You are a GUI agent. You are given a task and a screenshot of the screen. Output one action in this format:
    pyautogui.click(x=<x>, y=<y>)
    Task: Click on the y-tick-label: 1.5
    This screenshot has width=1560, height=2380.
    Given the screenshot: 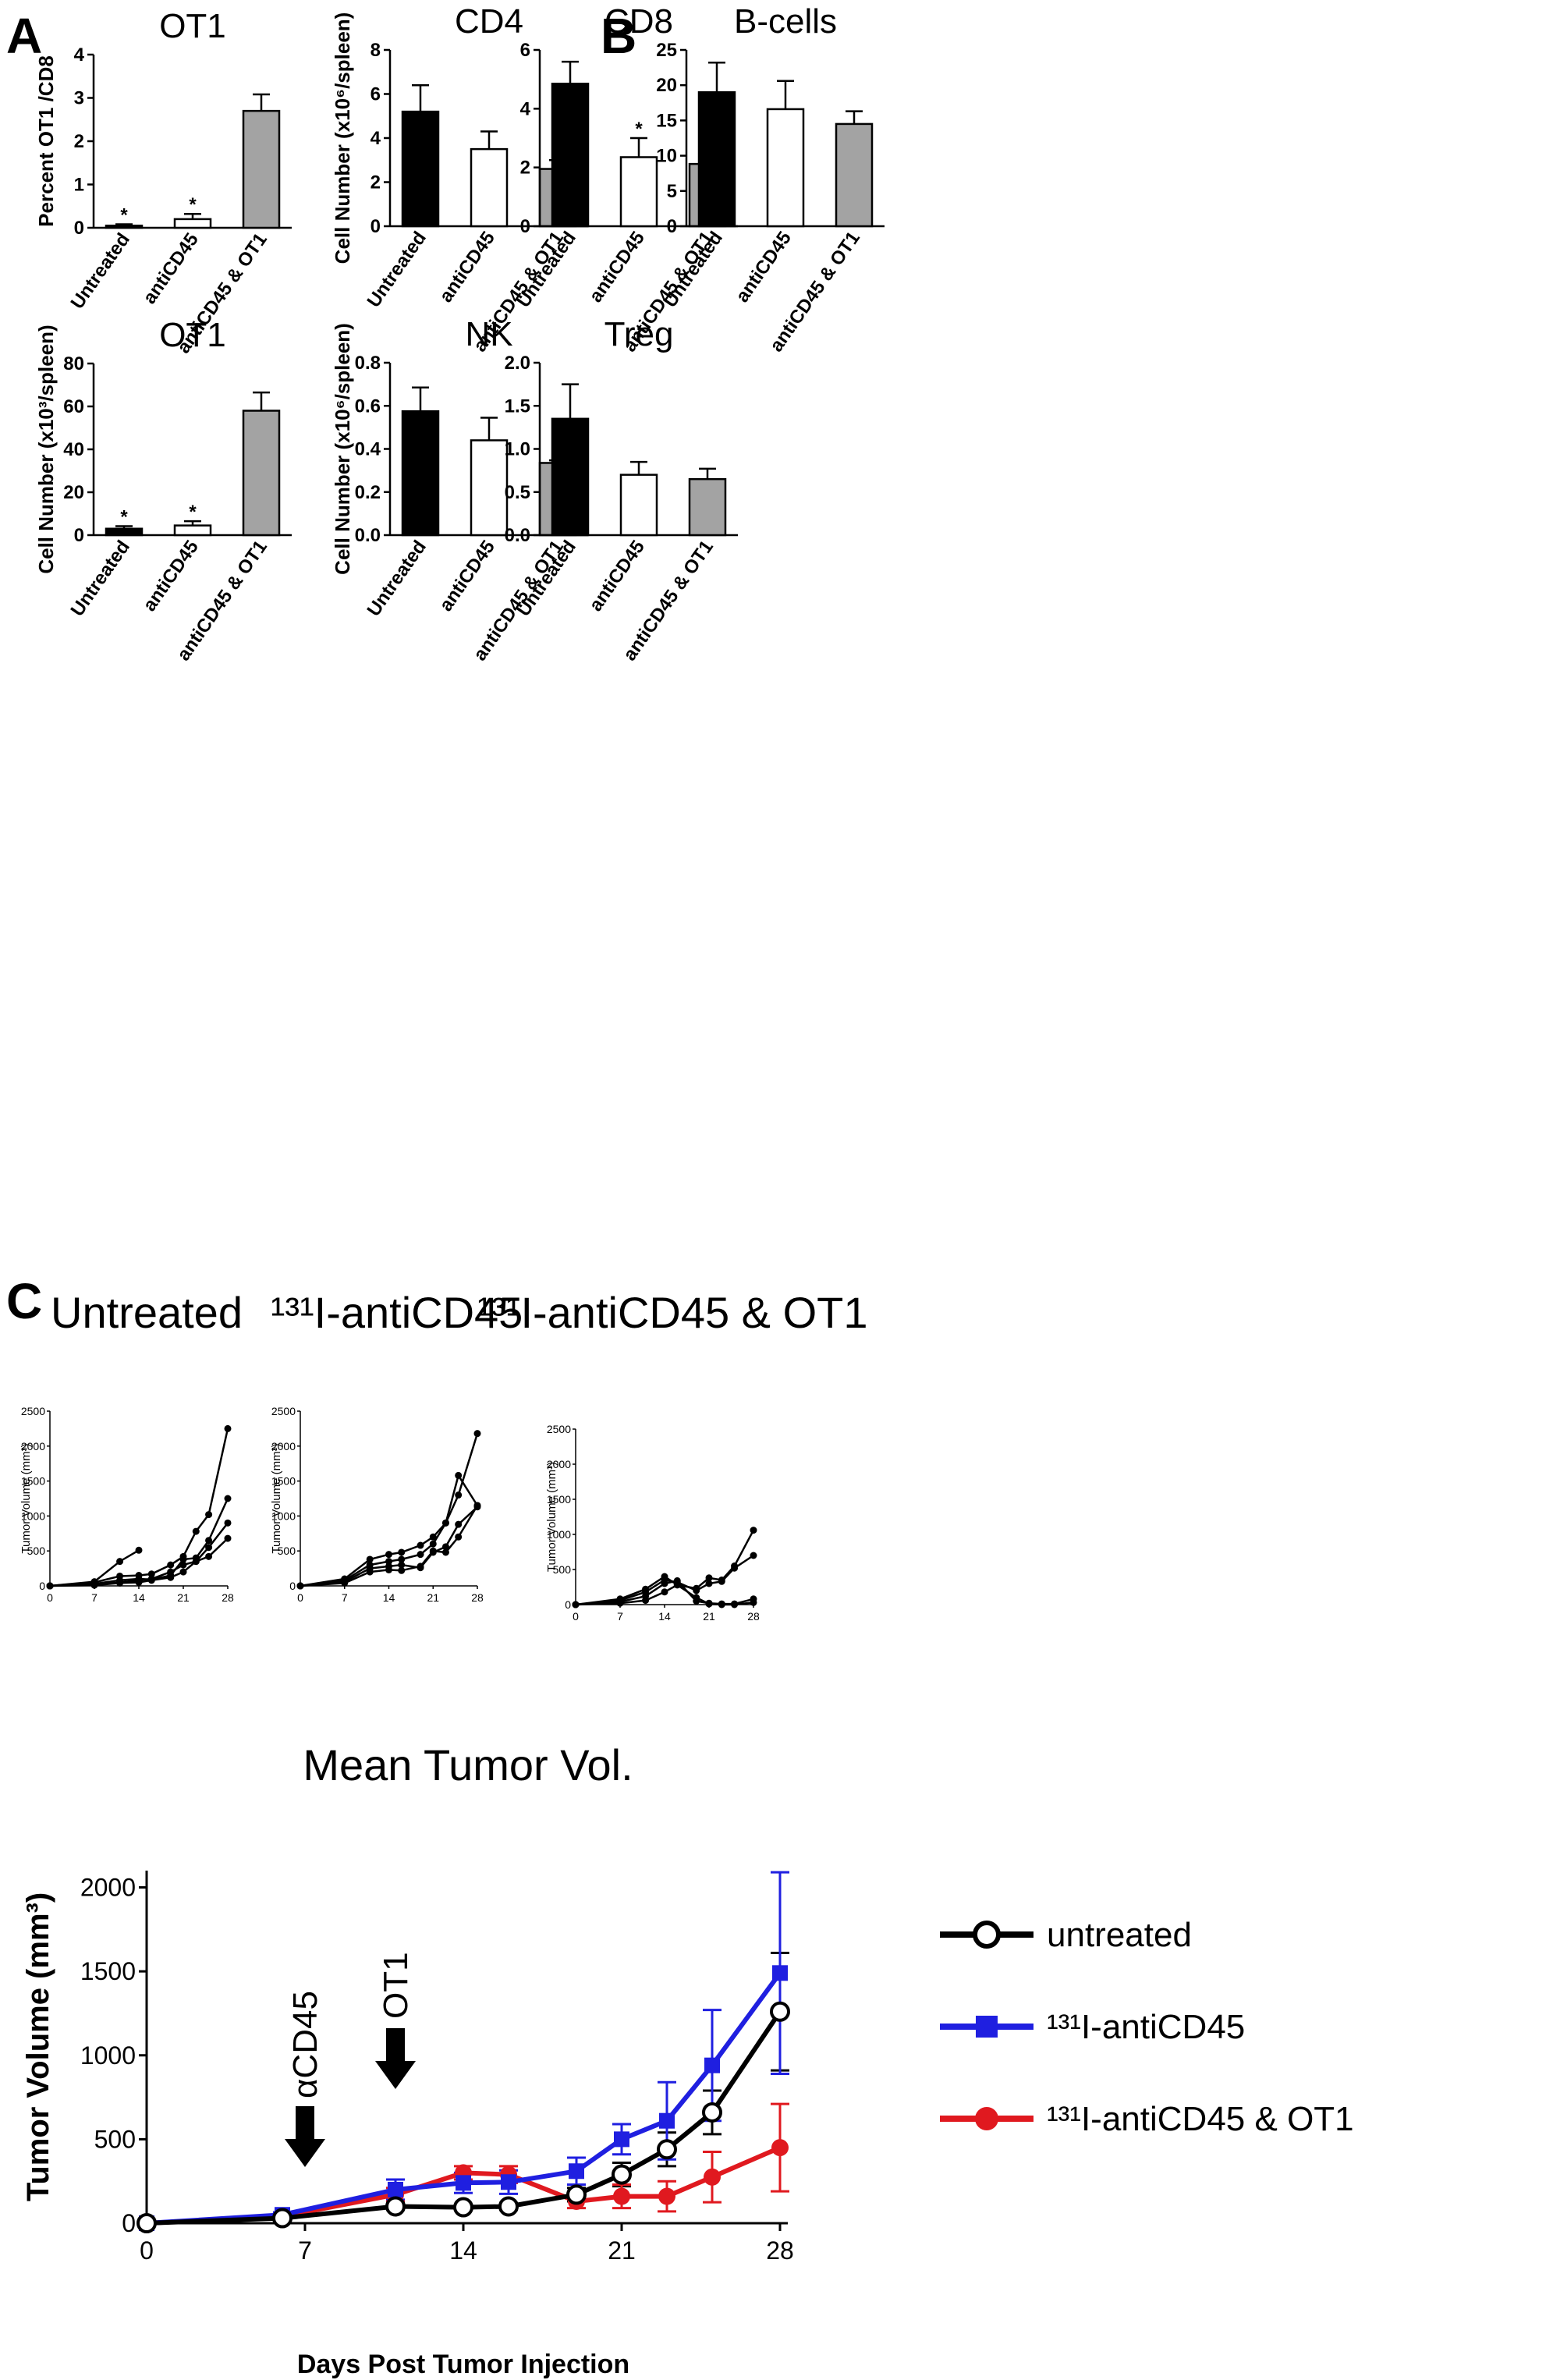 What is the action you would take?
    pyautogui.click(x=518, y=406)
    